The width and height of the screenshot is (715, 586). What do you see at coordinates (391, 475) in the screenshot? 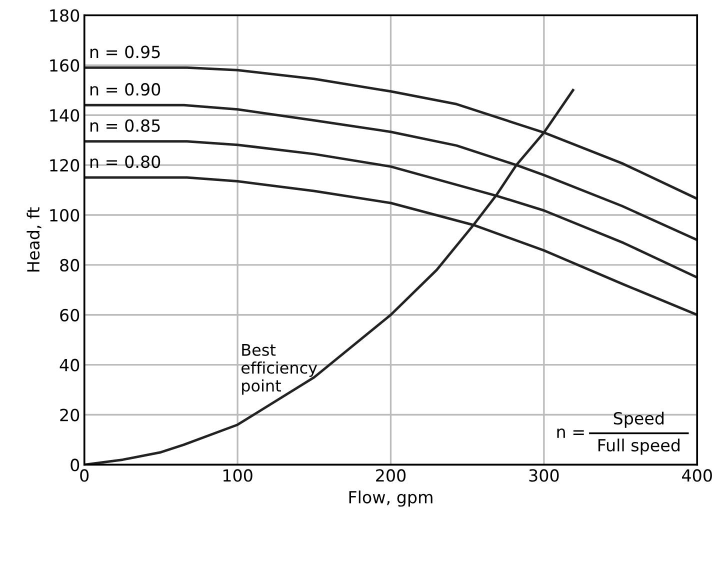
I see `x-tick-label: 200` at bounding box center [391, 475].